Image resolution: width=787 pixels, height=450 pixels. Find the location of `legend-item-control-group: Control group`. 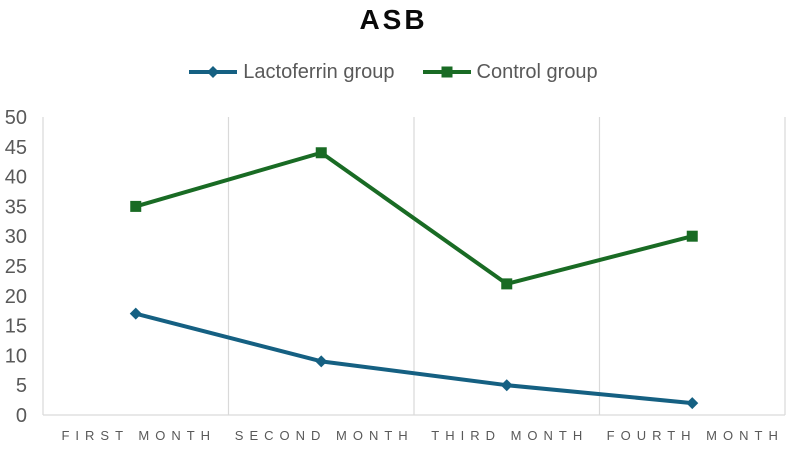

legend-item-control-group: Control group is located at coordinates (510, 72).